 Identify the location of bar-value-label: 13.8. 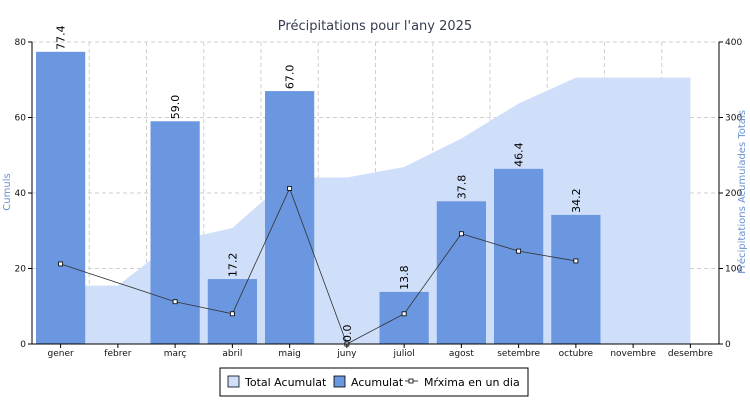
(404, 277).